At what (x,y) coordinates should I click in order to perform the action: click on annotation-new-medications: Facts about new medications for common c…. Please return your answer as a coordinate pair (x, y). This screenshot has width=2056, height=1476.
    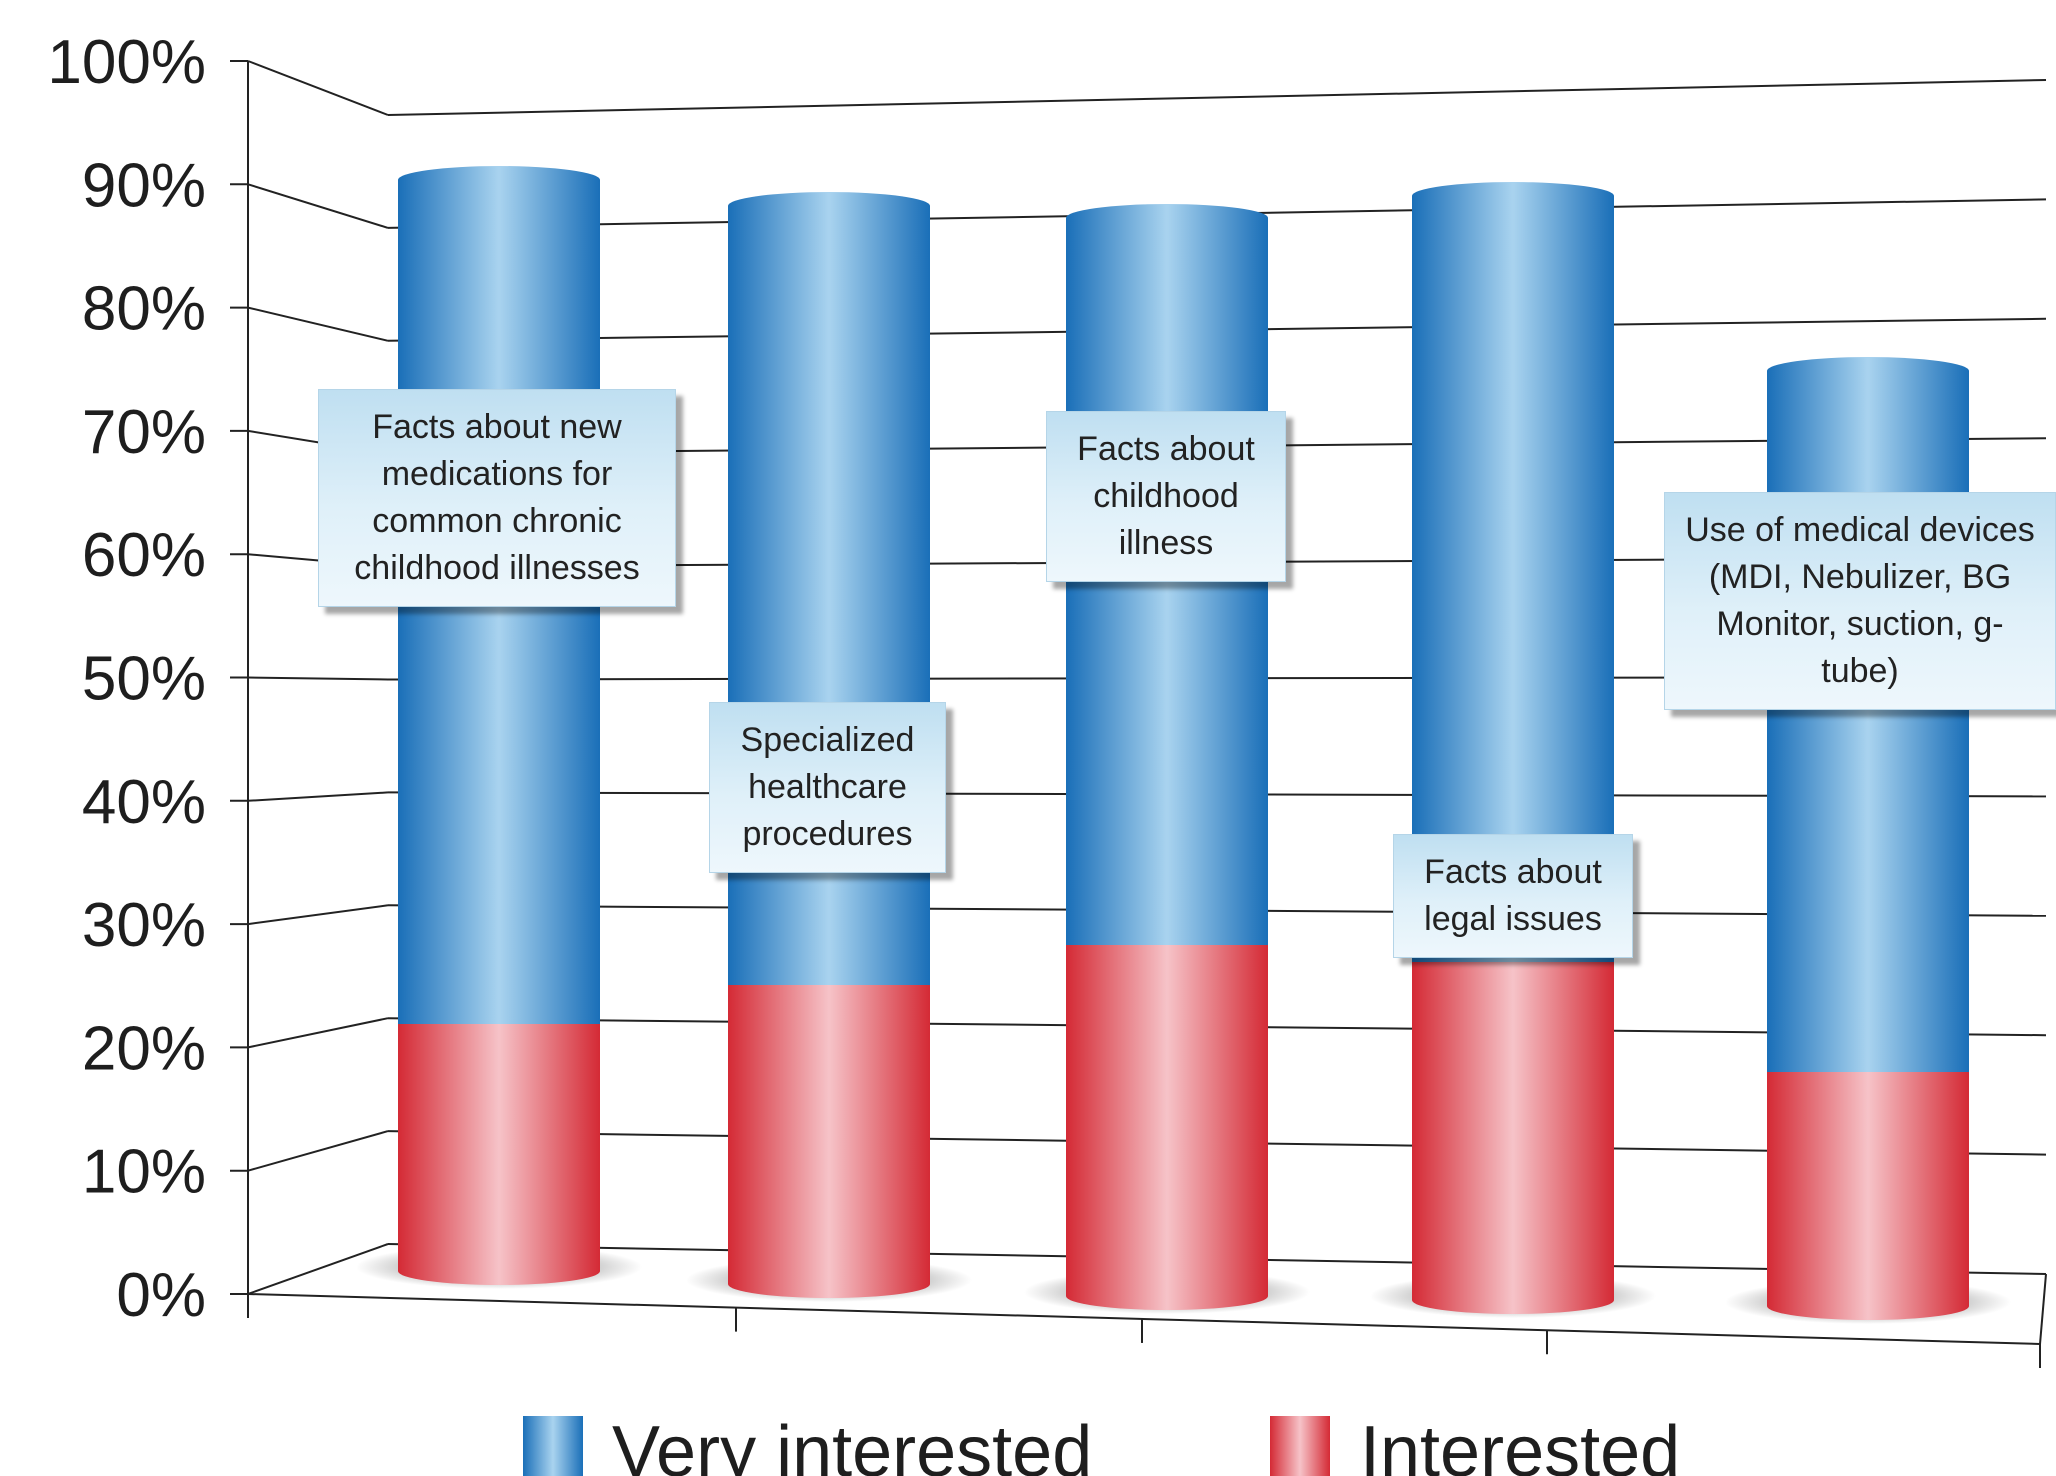
    Looking at the image, I should click on (497, 498).